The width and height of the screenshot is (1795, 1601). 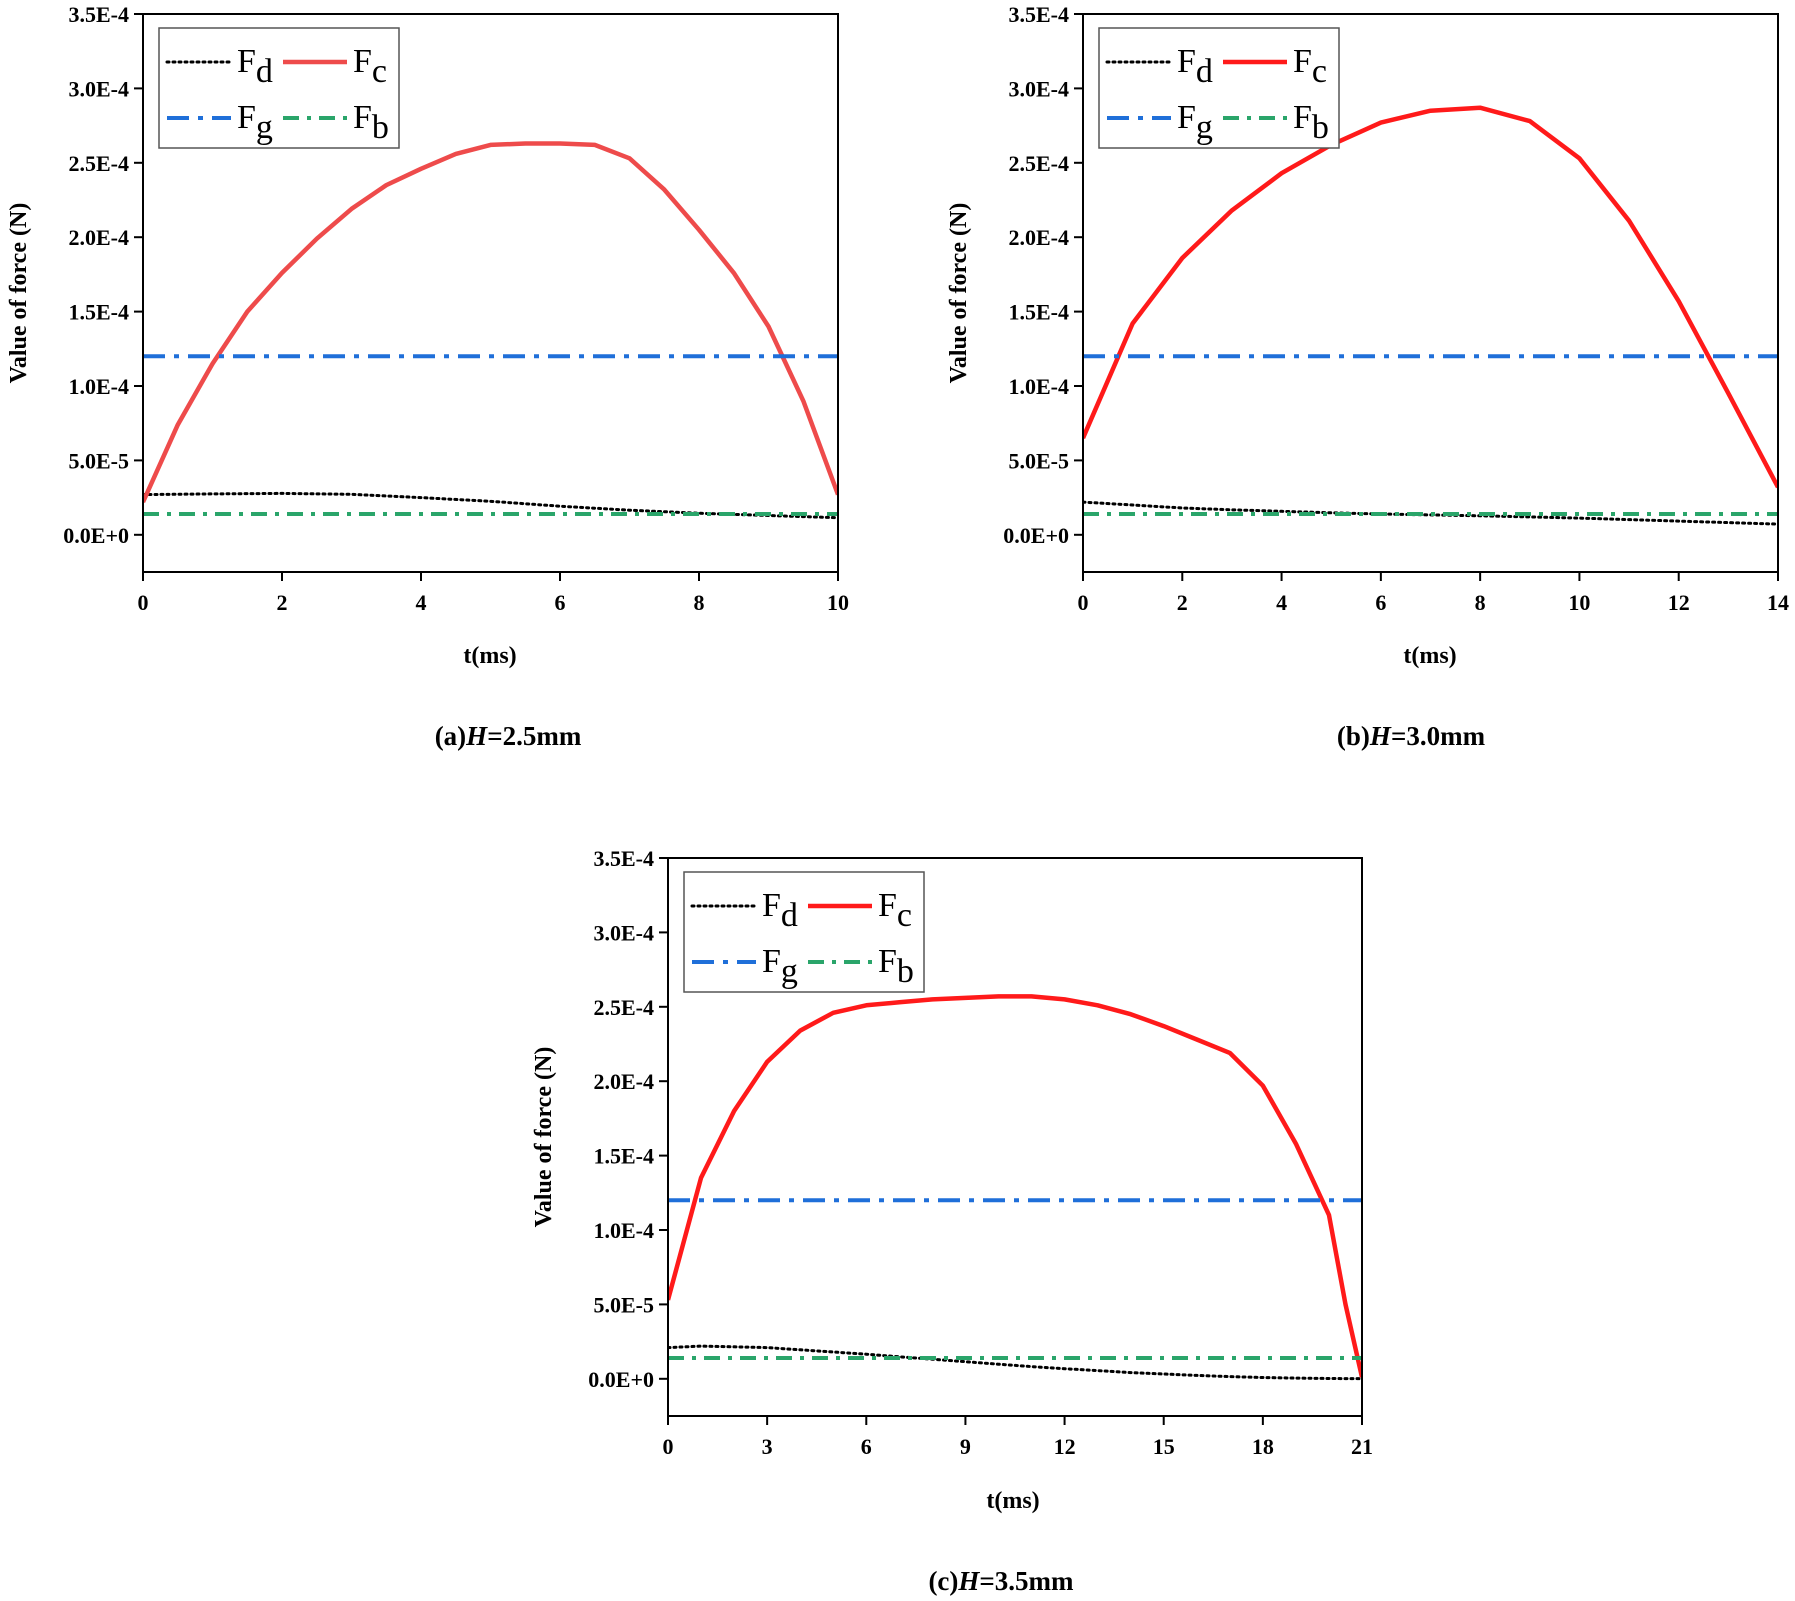 I want to click on x-tick-label: 15, so click(x=1164, y=1446).